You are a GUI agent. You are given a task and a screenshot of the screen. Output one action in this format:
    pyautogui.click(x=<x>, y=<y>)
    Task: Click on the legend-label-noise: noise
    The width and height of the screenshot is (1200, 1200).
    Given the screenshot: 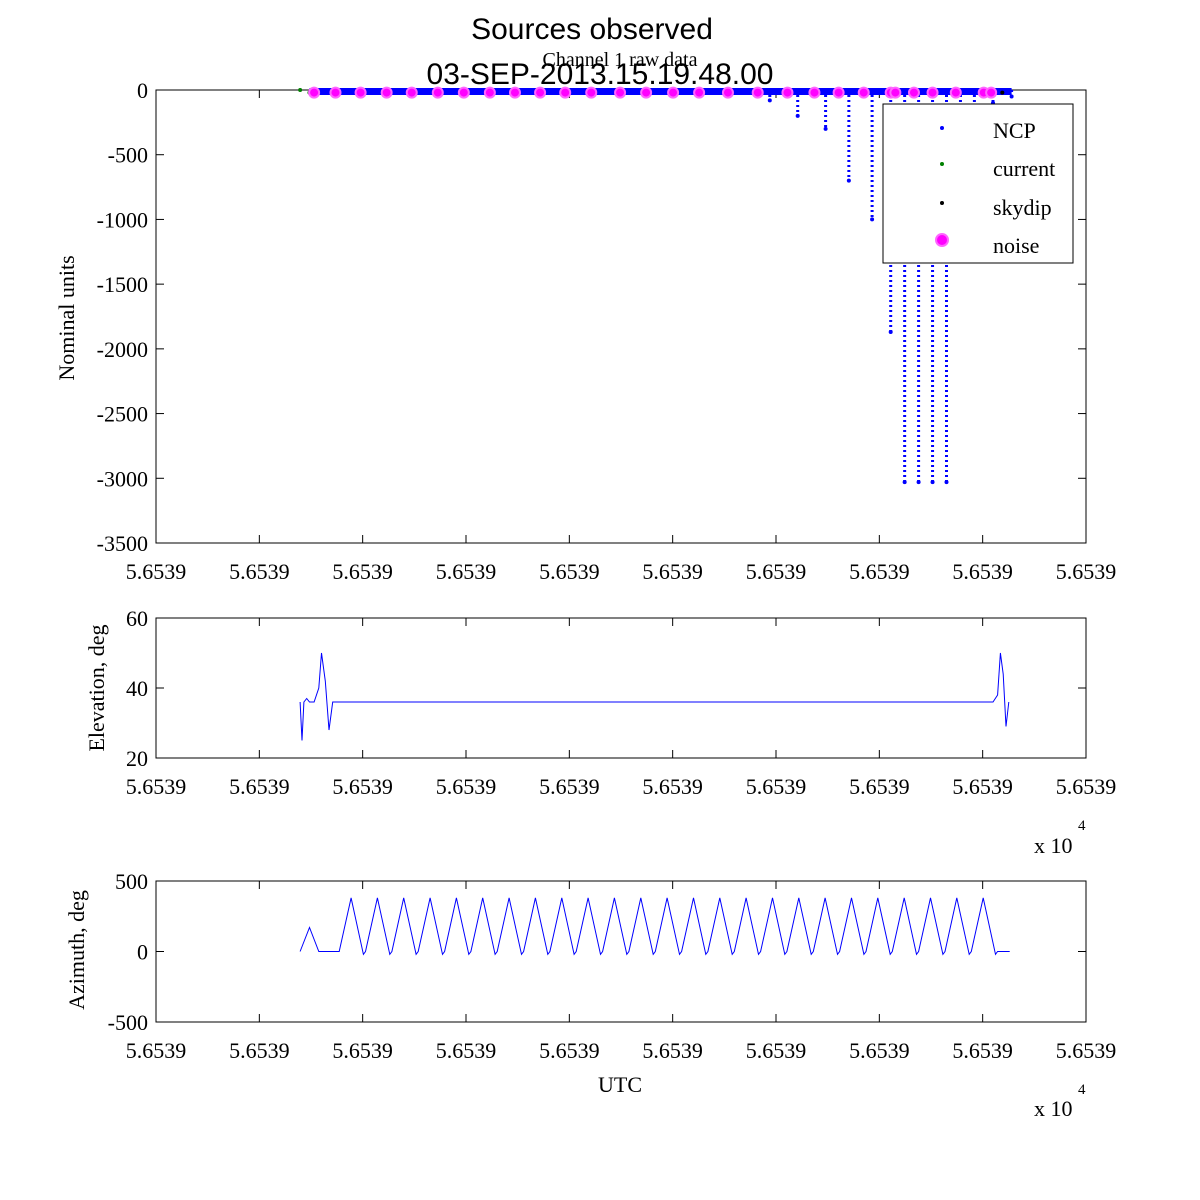 What is the action you would take?
    pyautogui.click(x=1016, y=245)
    